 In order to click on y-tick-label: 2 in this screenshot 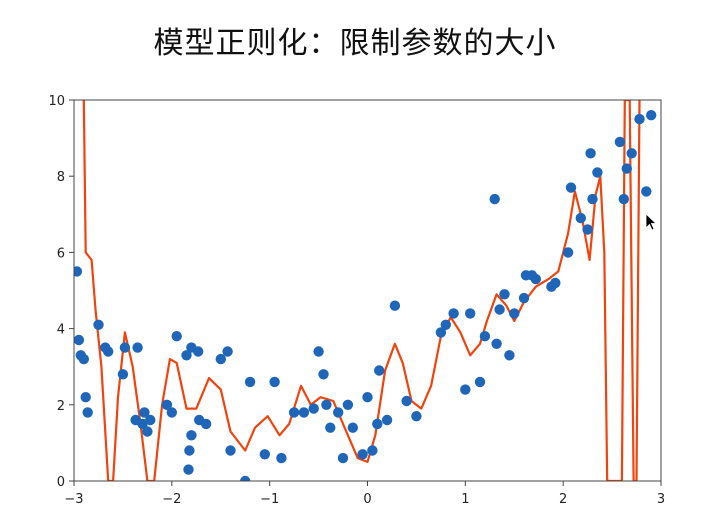, I will do `click(61, 406)`.